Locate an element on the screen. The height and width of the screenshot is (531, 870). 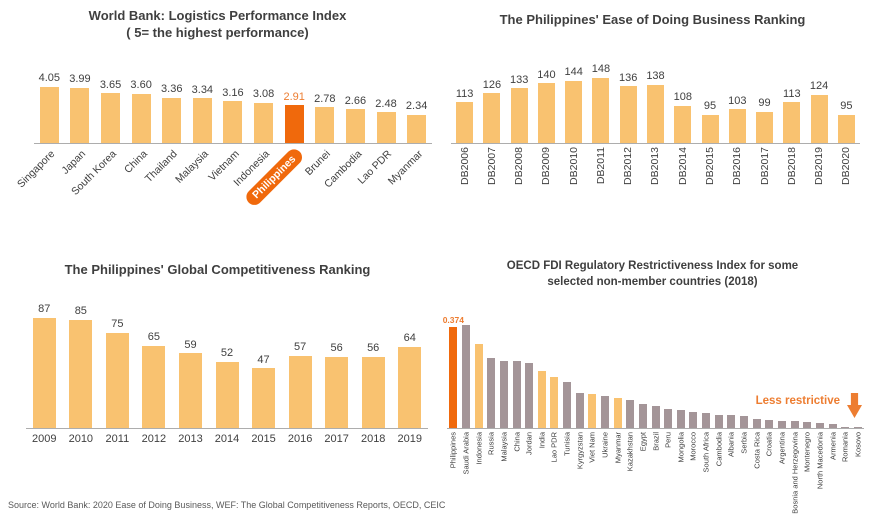
value-label: 59 is located at coordinates (190, 344).